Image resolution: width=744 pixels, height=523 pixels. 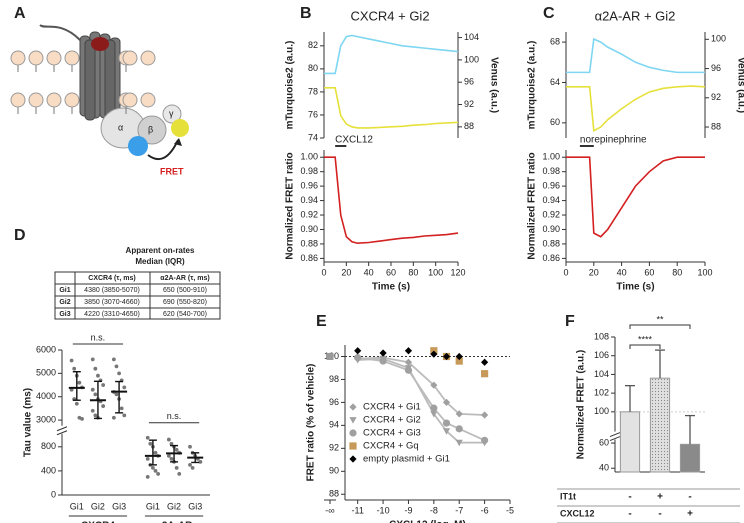 What do you see at coordinates (645, 346) in the screenshot?
I see `significance-bracket` at bounding box center [645, 346].